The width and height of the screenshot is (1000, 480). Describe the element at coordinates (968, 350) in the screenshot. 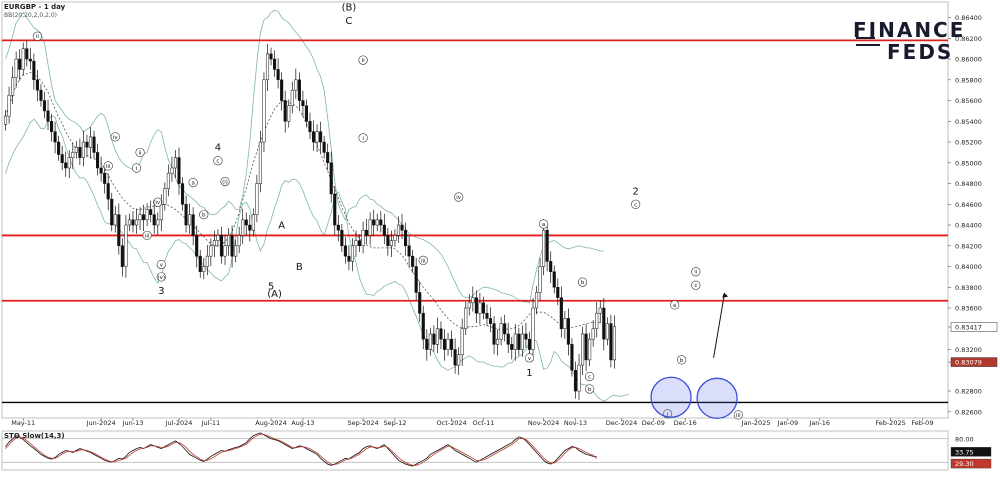

I see `y-tick-label: 0.83200` at that location.